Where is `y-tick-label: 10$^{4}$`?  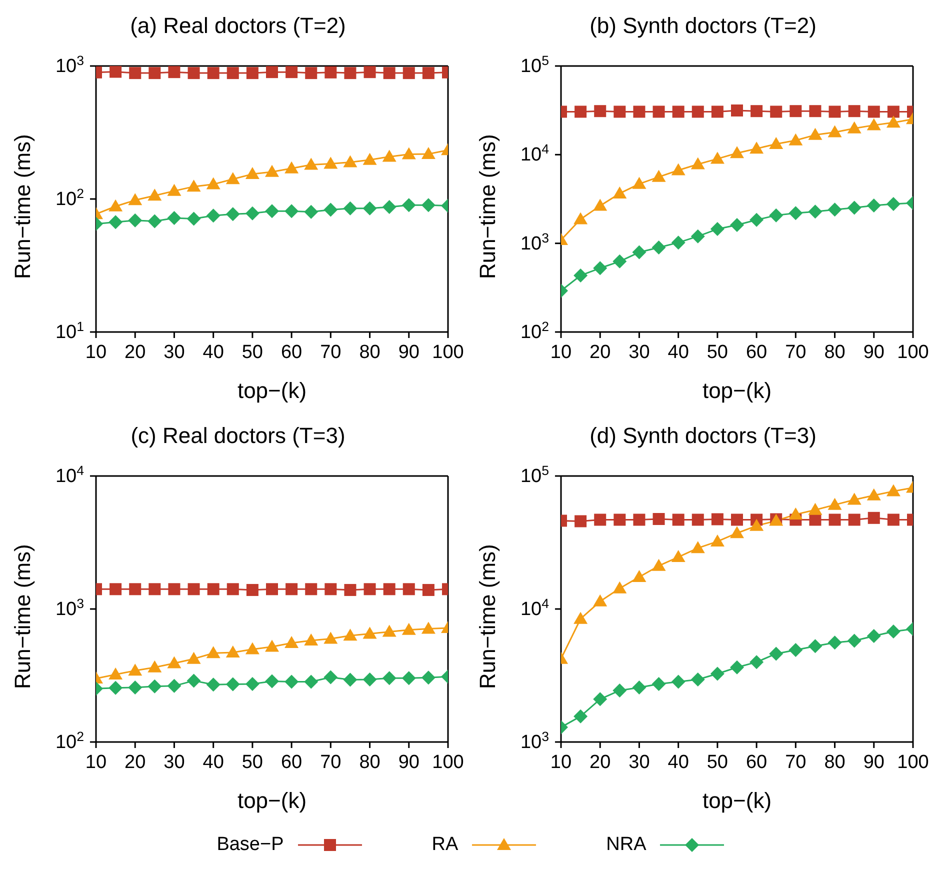 y-tick-label: 10$^{4}$ is located at coordinates (534, 153).